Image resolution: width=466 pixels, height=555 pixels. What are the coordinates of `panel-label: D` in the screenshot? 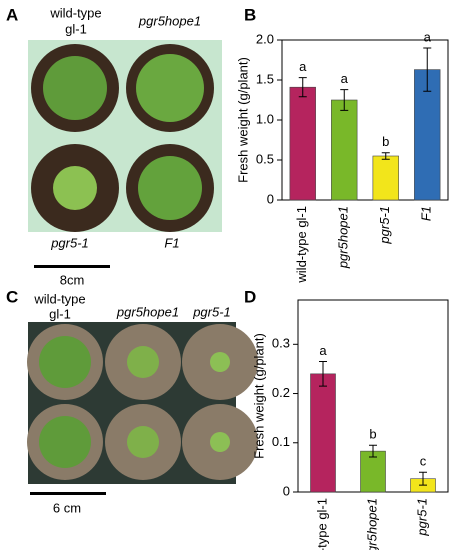 It's located at (250, 296).